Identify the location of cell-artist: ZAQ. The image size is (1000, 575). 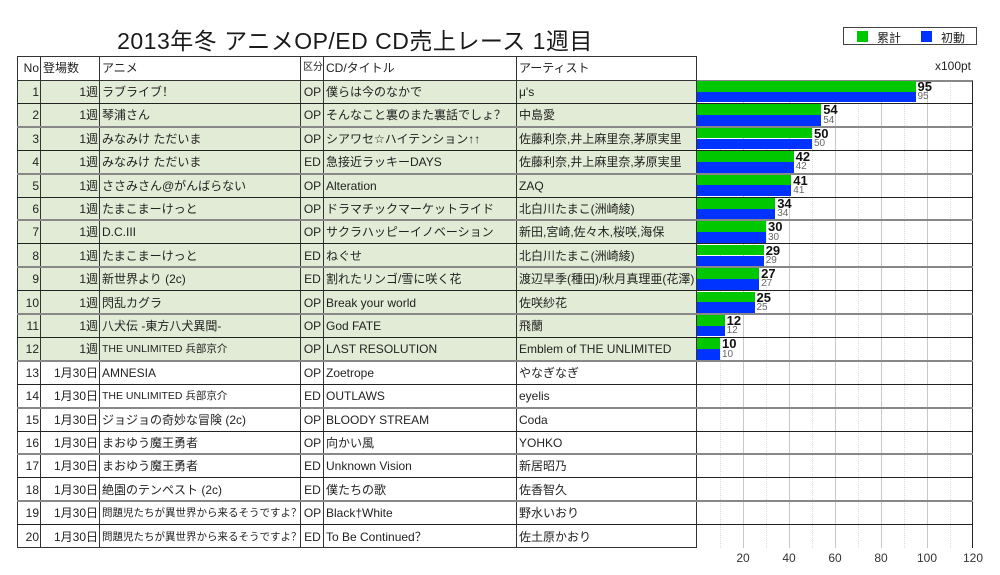
(531, 185).